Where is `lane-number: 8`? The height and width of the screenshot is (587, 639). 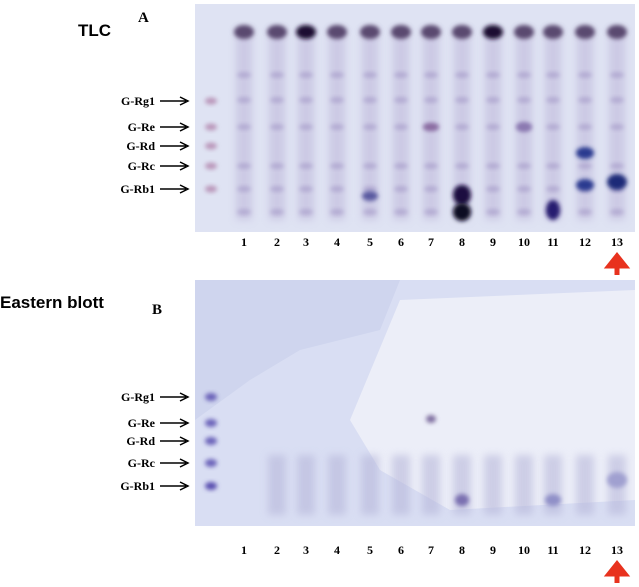
lane-number: 8 is located at coordinates (462, 242).